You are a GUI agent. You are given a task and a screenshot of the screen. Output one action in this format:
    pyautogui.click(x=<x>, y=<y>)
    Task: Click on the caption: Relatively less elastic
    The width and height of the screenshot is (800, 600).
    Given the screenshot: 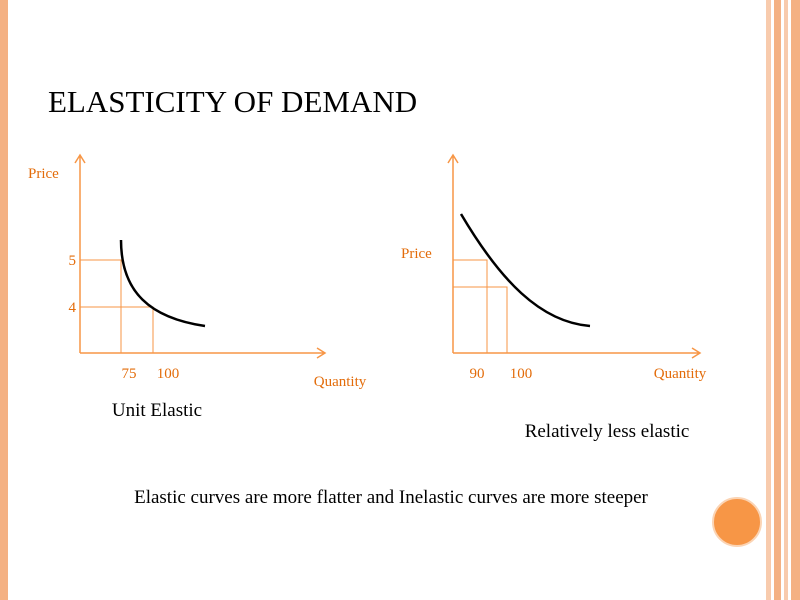 What is the action you would take?
    pyautogui.click(x=607, y=431)
    